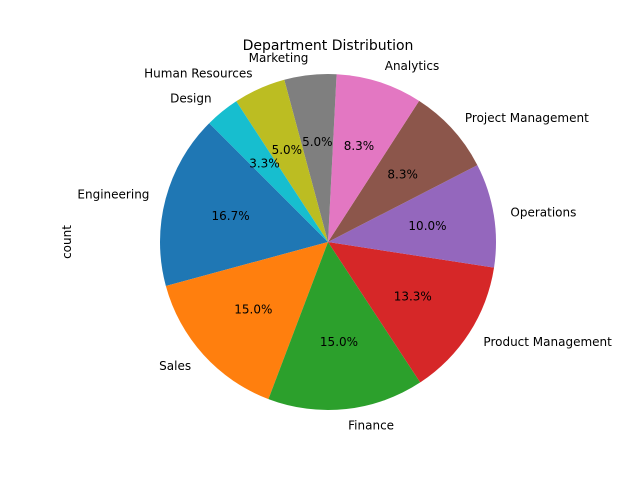 Image resolution: width=640 pixels, height=480 pixels. Describe the element at coordinates (371, 426) in the screenshot. I see `category-label-finance: Finance` at that location.